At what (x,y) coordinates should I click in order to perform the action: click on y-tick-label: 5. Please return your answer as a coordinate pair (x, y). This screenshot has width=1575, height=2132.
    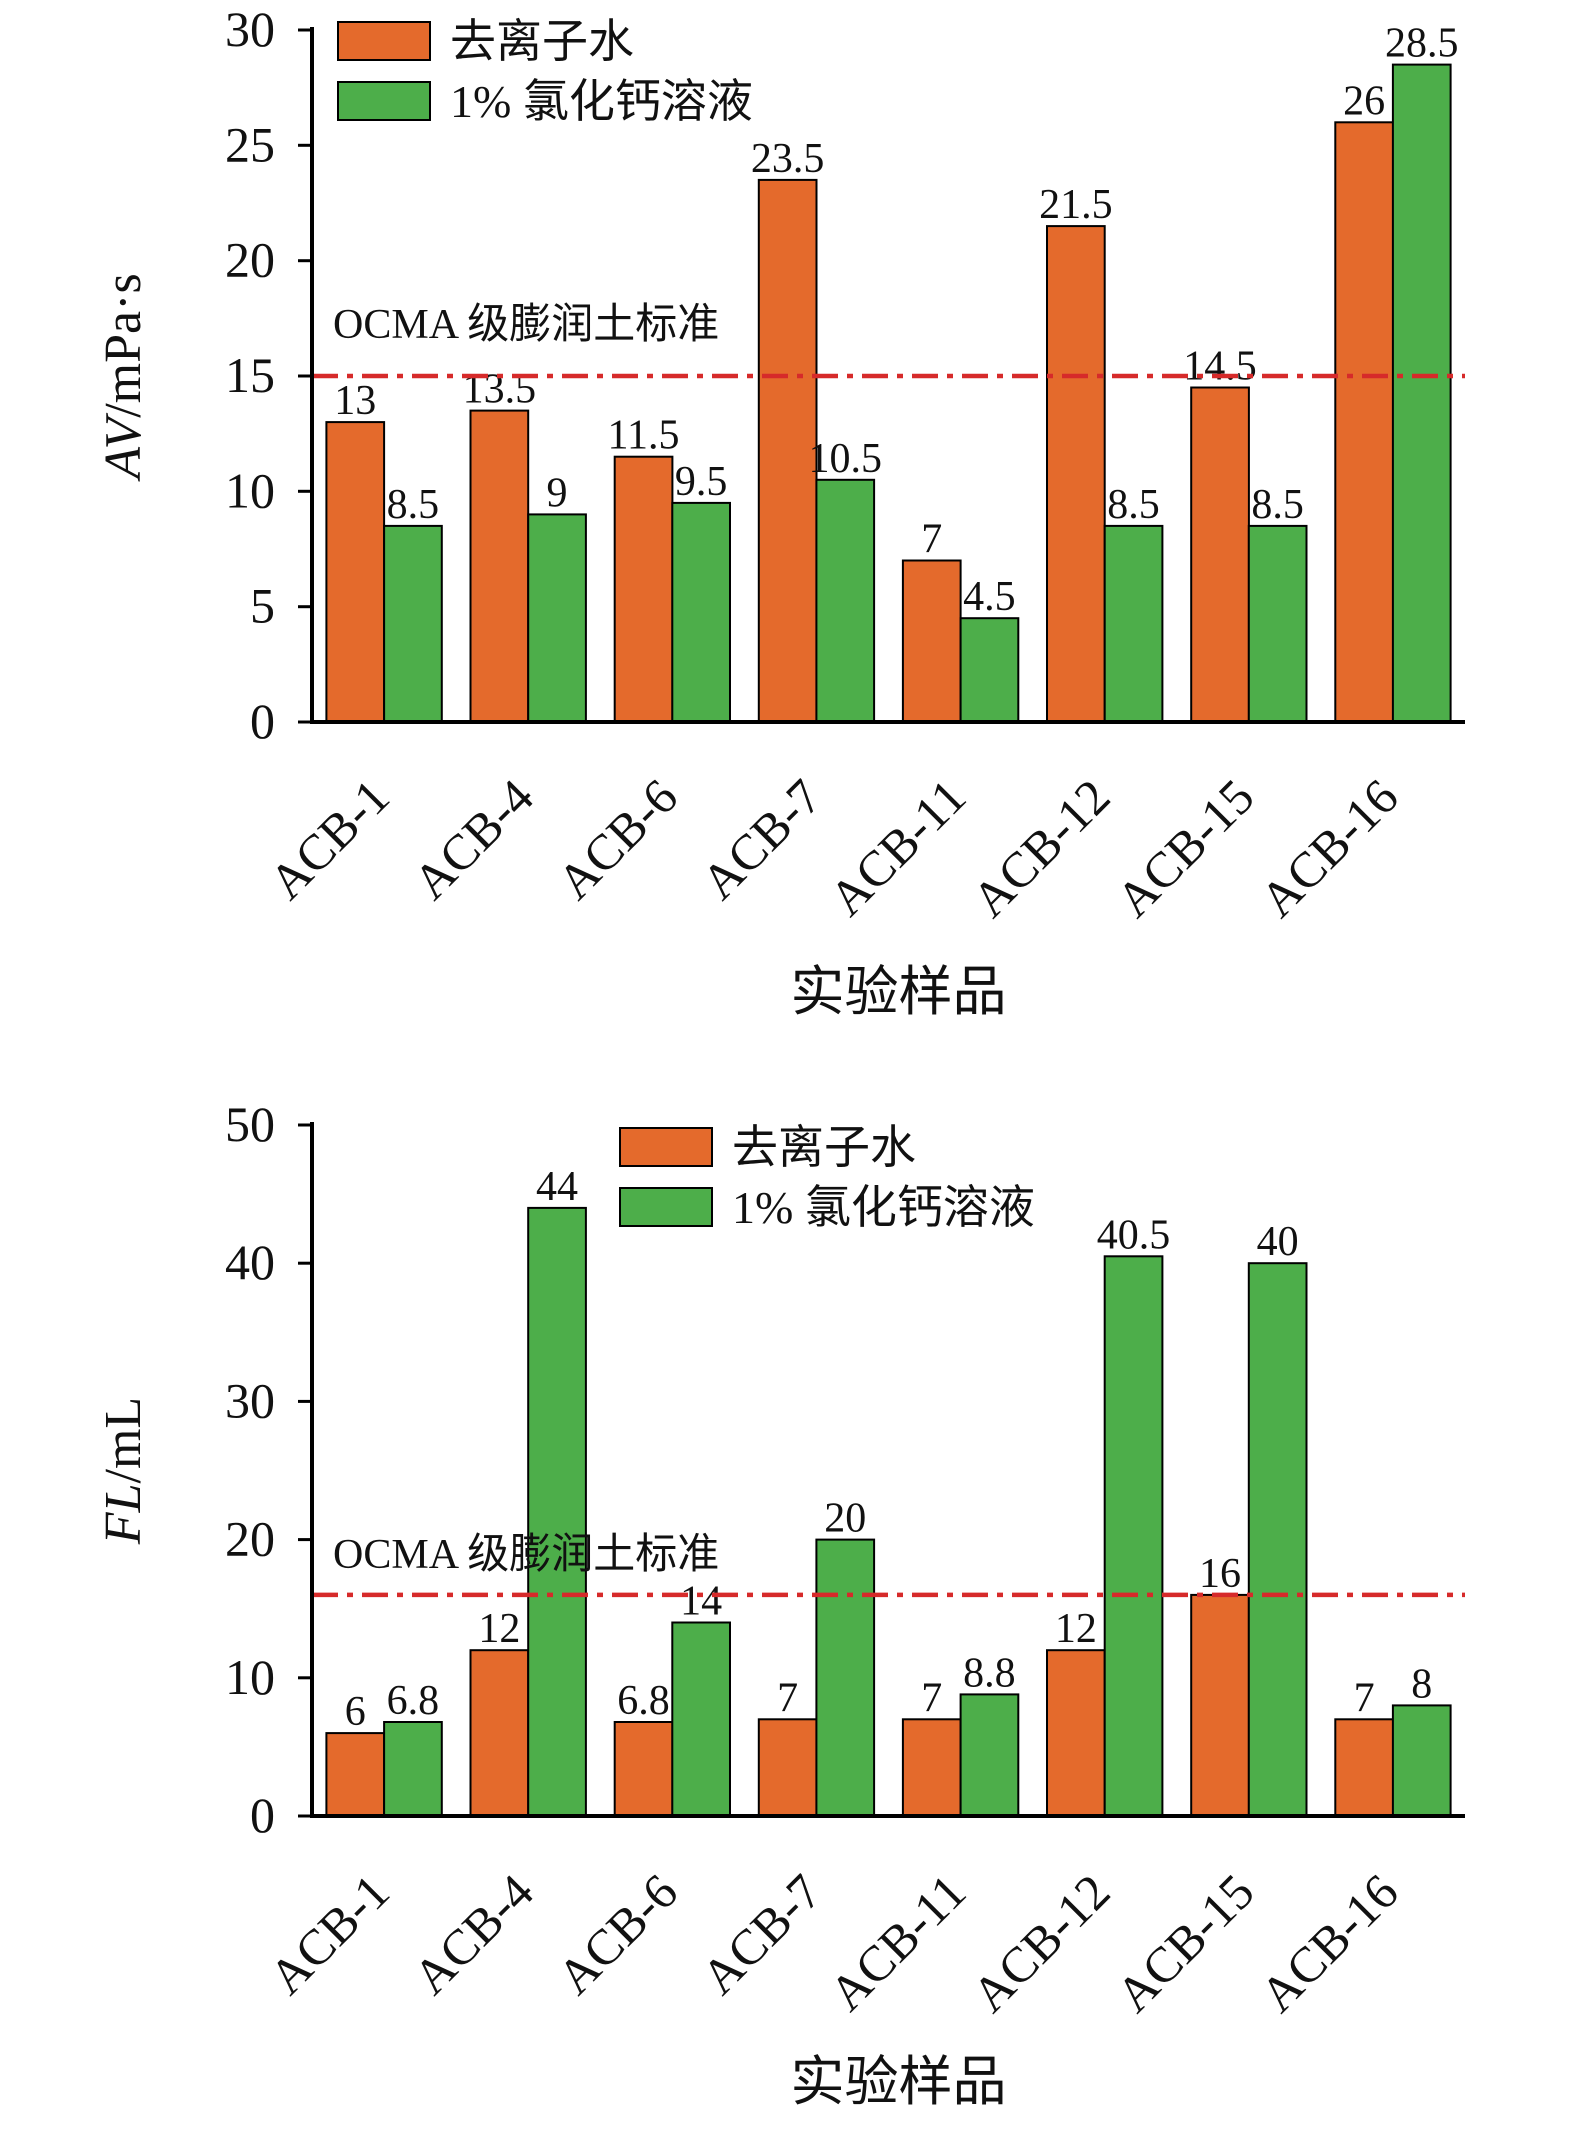
    Looking at the image, I should click on (262, 606).